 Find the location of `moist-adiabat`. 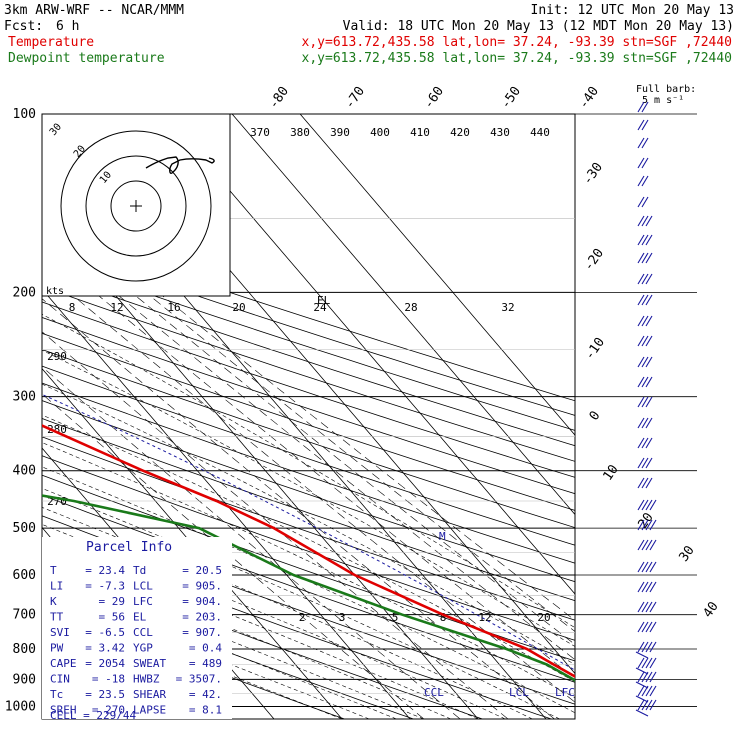

moist-adiabat is located at coordinates (206, 654).